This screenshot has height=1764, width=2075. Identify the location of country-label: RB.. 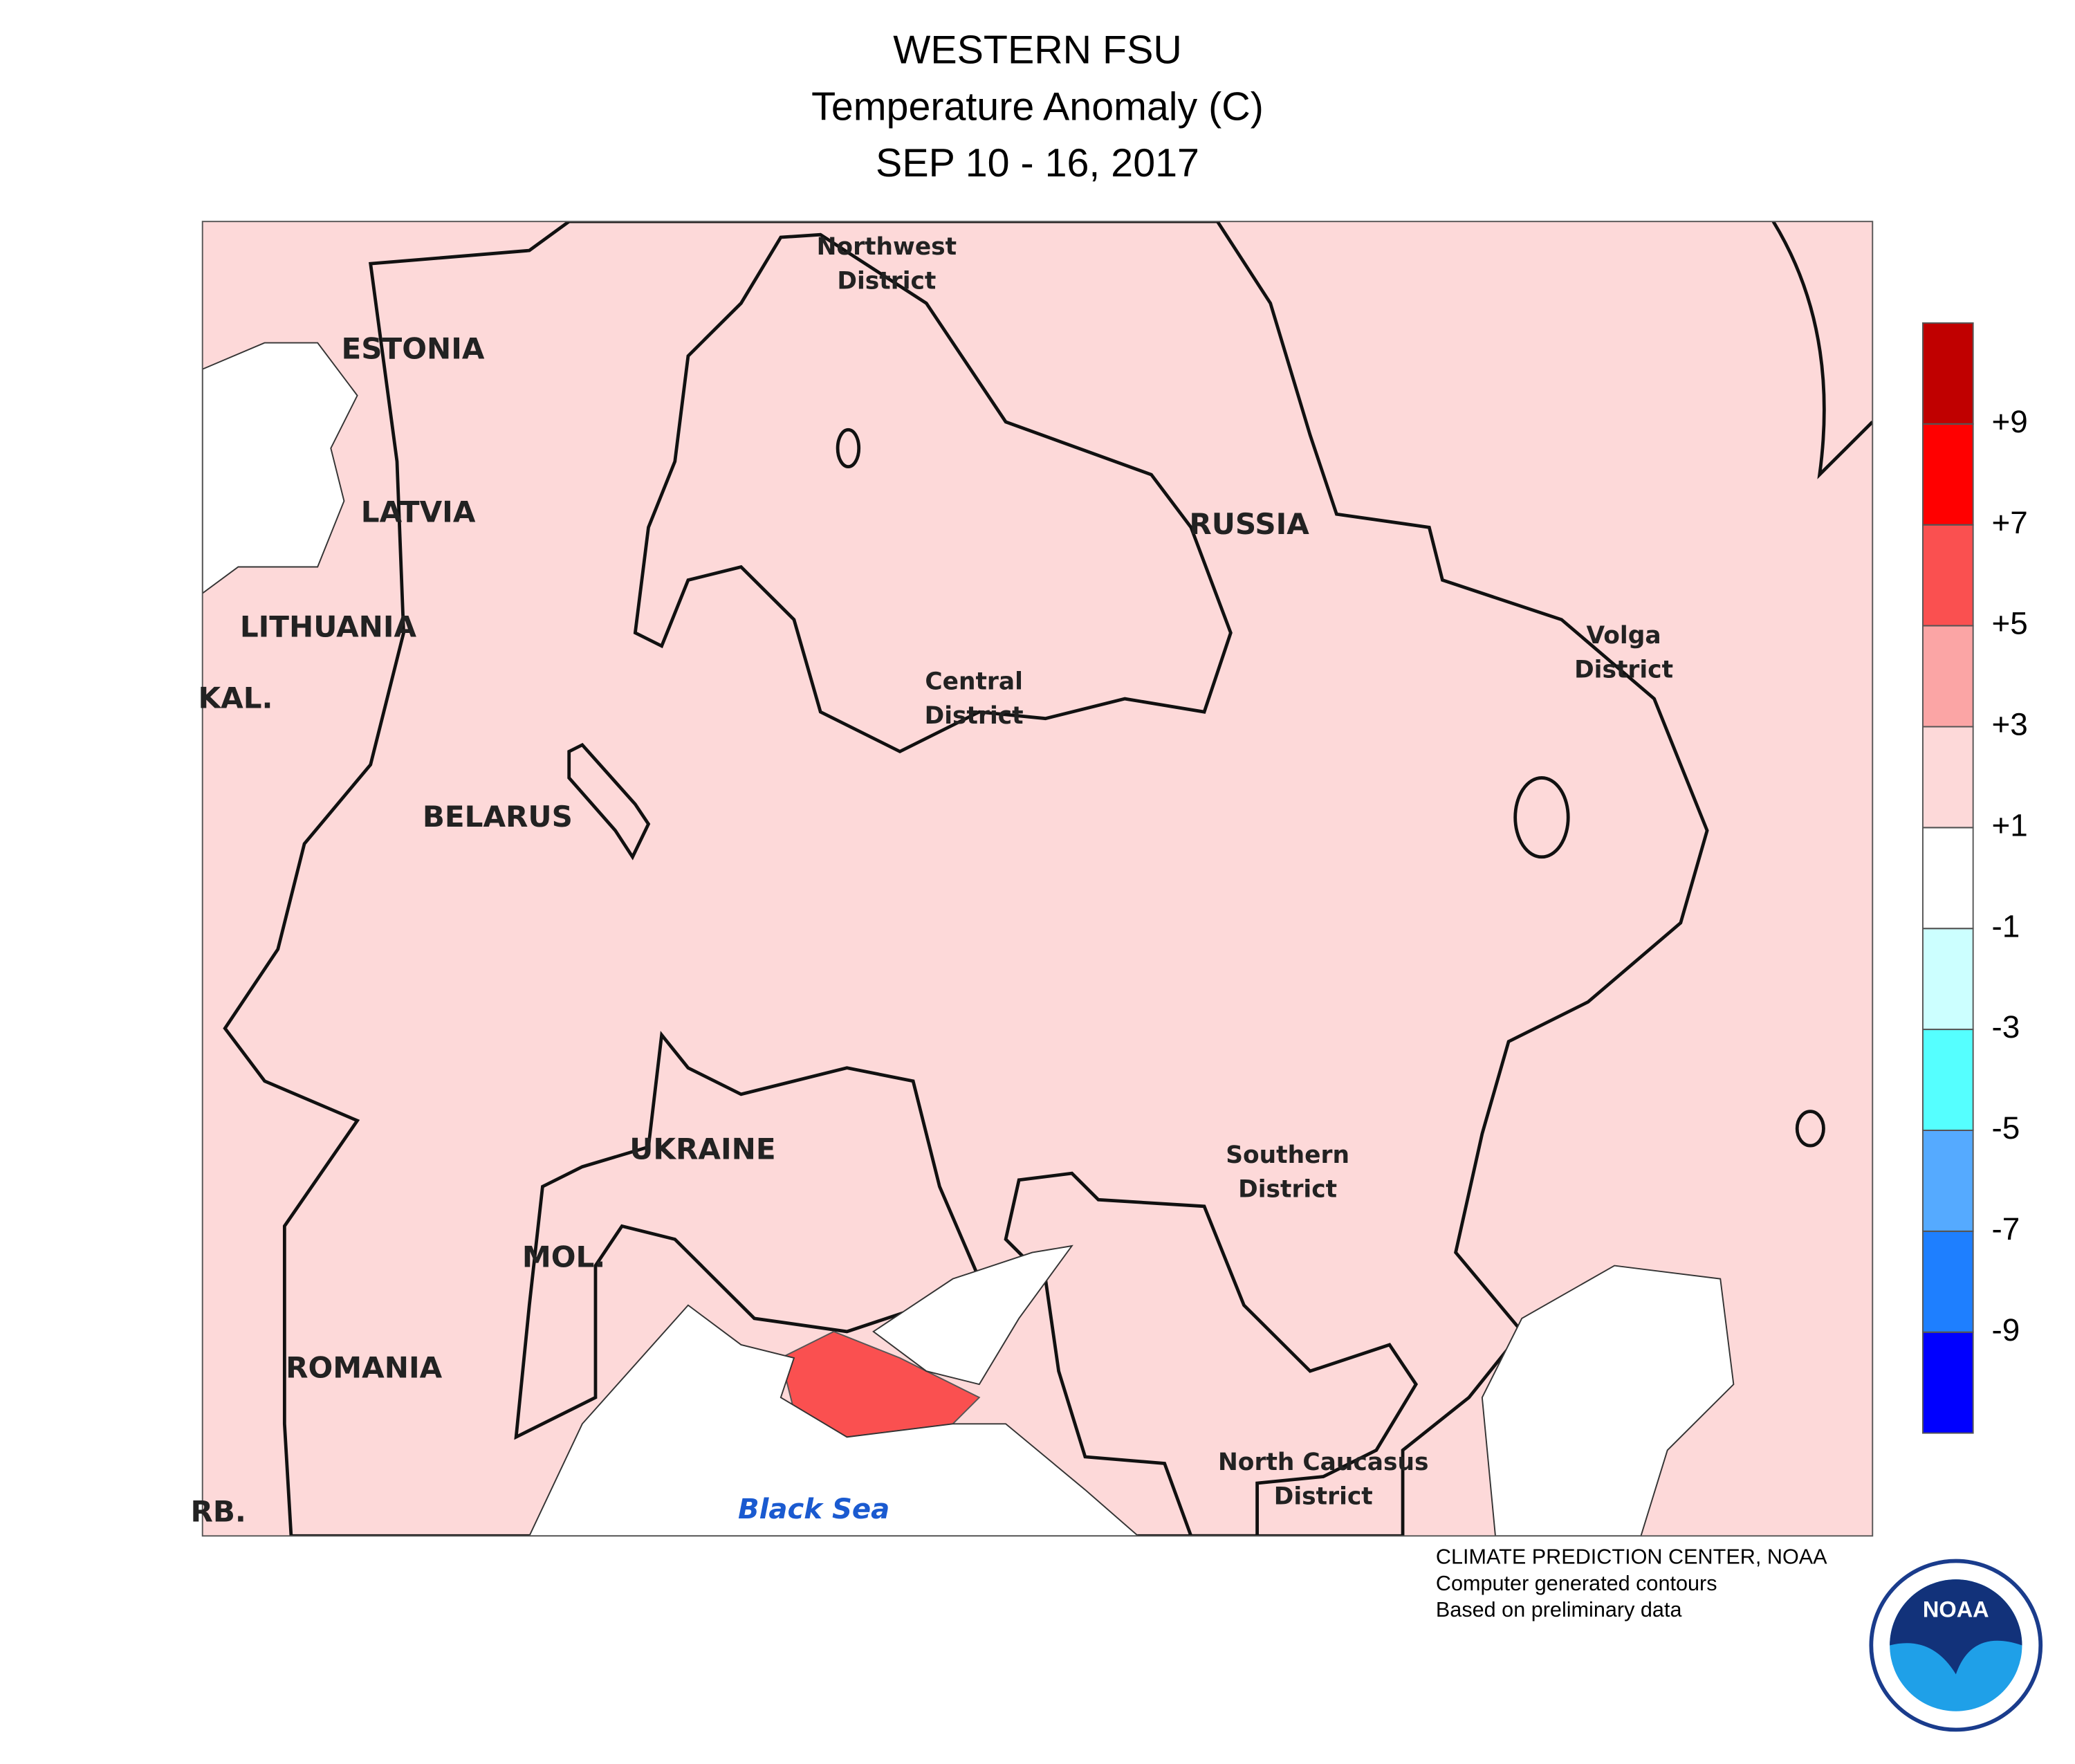
(218, 1511).